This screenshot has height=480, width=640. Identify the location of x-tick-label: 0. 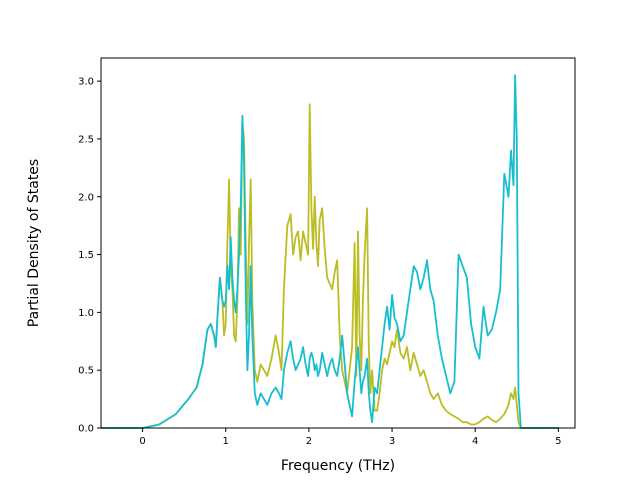
(142, 441).